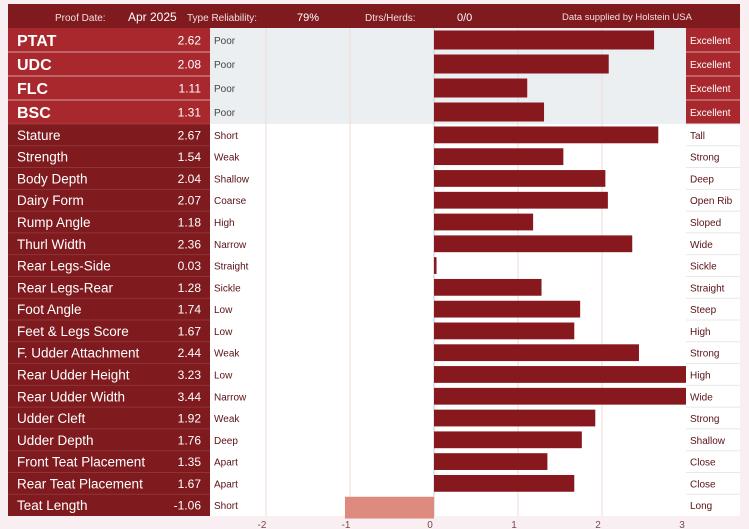 This screenshot has width=749, height=529. I want to click on x-tick-label: 1, so click(514, 524).